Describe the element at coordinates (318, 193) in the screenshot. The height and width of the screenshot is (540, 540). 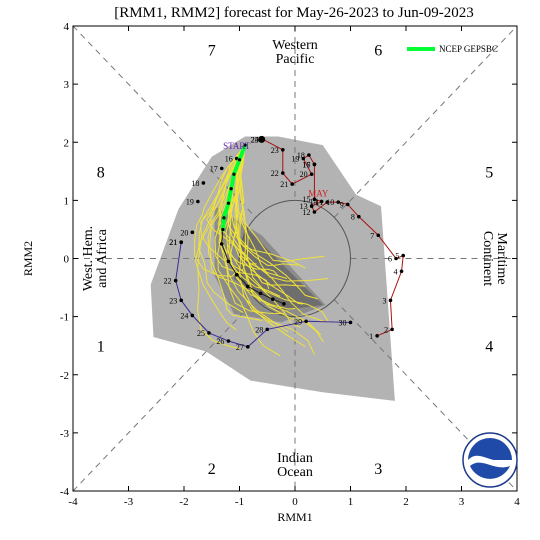
I see `annotation-label: MAY` at that location.